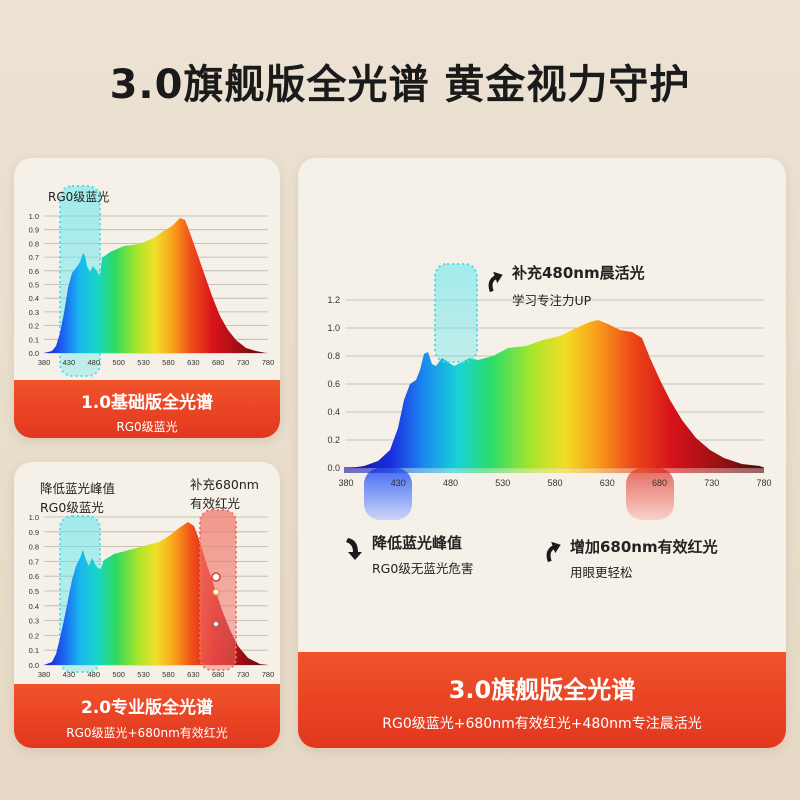 This screenshot has height=800, width=800. I want to click on rg0-label: RG0级蓝光, so click(79, 197).